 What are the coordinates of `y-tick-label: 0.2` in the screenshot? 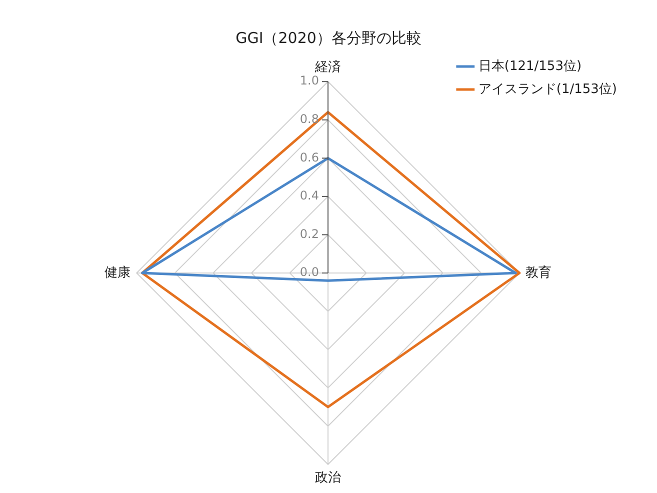 It's located at (309, 233).